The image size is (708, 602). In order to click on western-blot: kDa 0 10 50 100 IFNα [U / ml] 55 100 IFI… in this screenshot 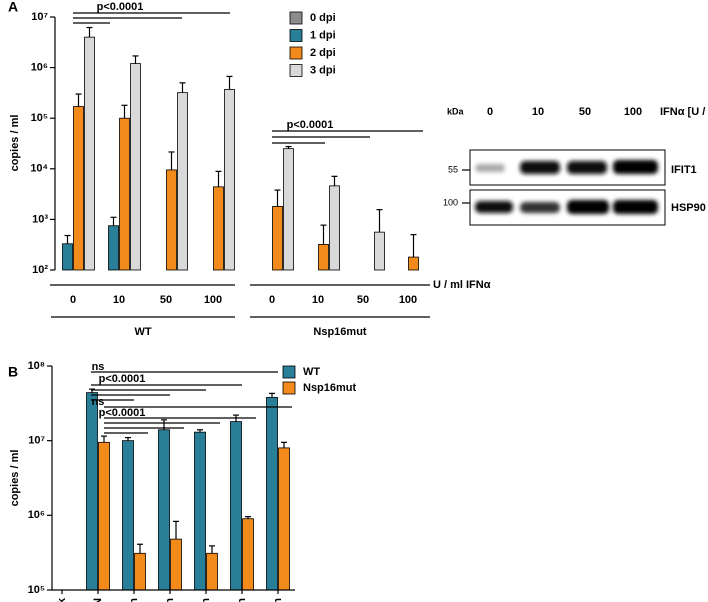, I will do `click(575, 166)`.